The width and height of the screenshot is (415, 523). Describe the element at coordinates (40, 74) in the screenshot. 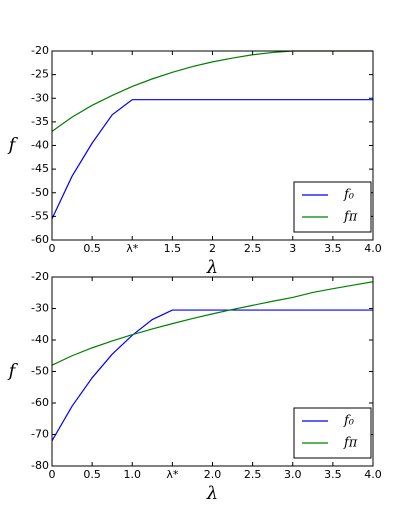

I see `y-tick-label: -25` at that location.